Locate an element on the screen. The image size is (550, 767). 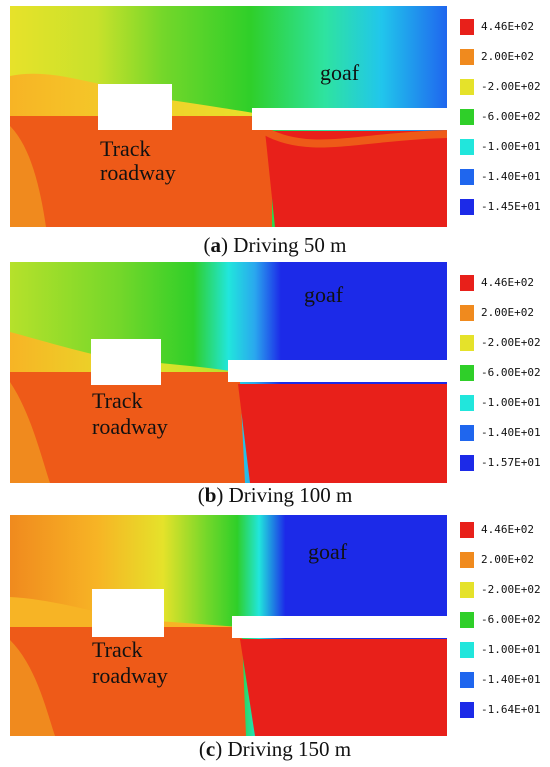
caption-text: Driving 50 m is located at coordinates (287, 245).